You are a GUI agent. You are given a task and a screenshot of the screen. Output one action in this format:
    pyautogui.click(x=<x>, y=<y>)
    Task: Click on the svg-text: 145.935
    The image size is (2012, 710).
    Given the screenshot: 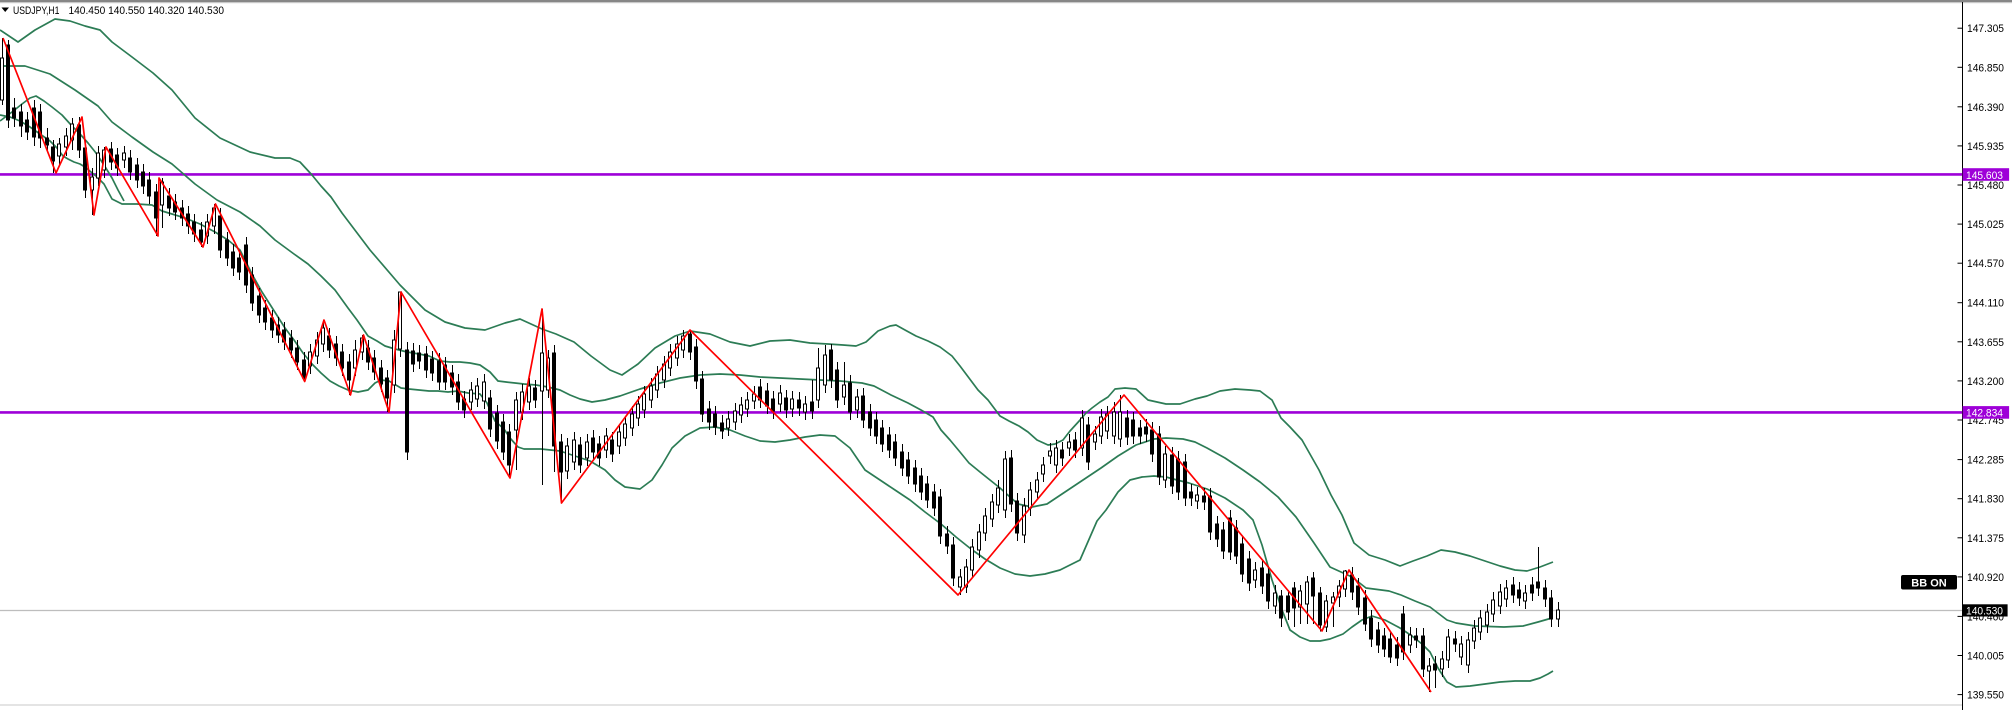 What is the action you would take?
    pyautogui.click(x=1985, y=147)
    